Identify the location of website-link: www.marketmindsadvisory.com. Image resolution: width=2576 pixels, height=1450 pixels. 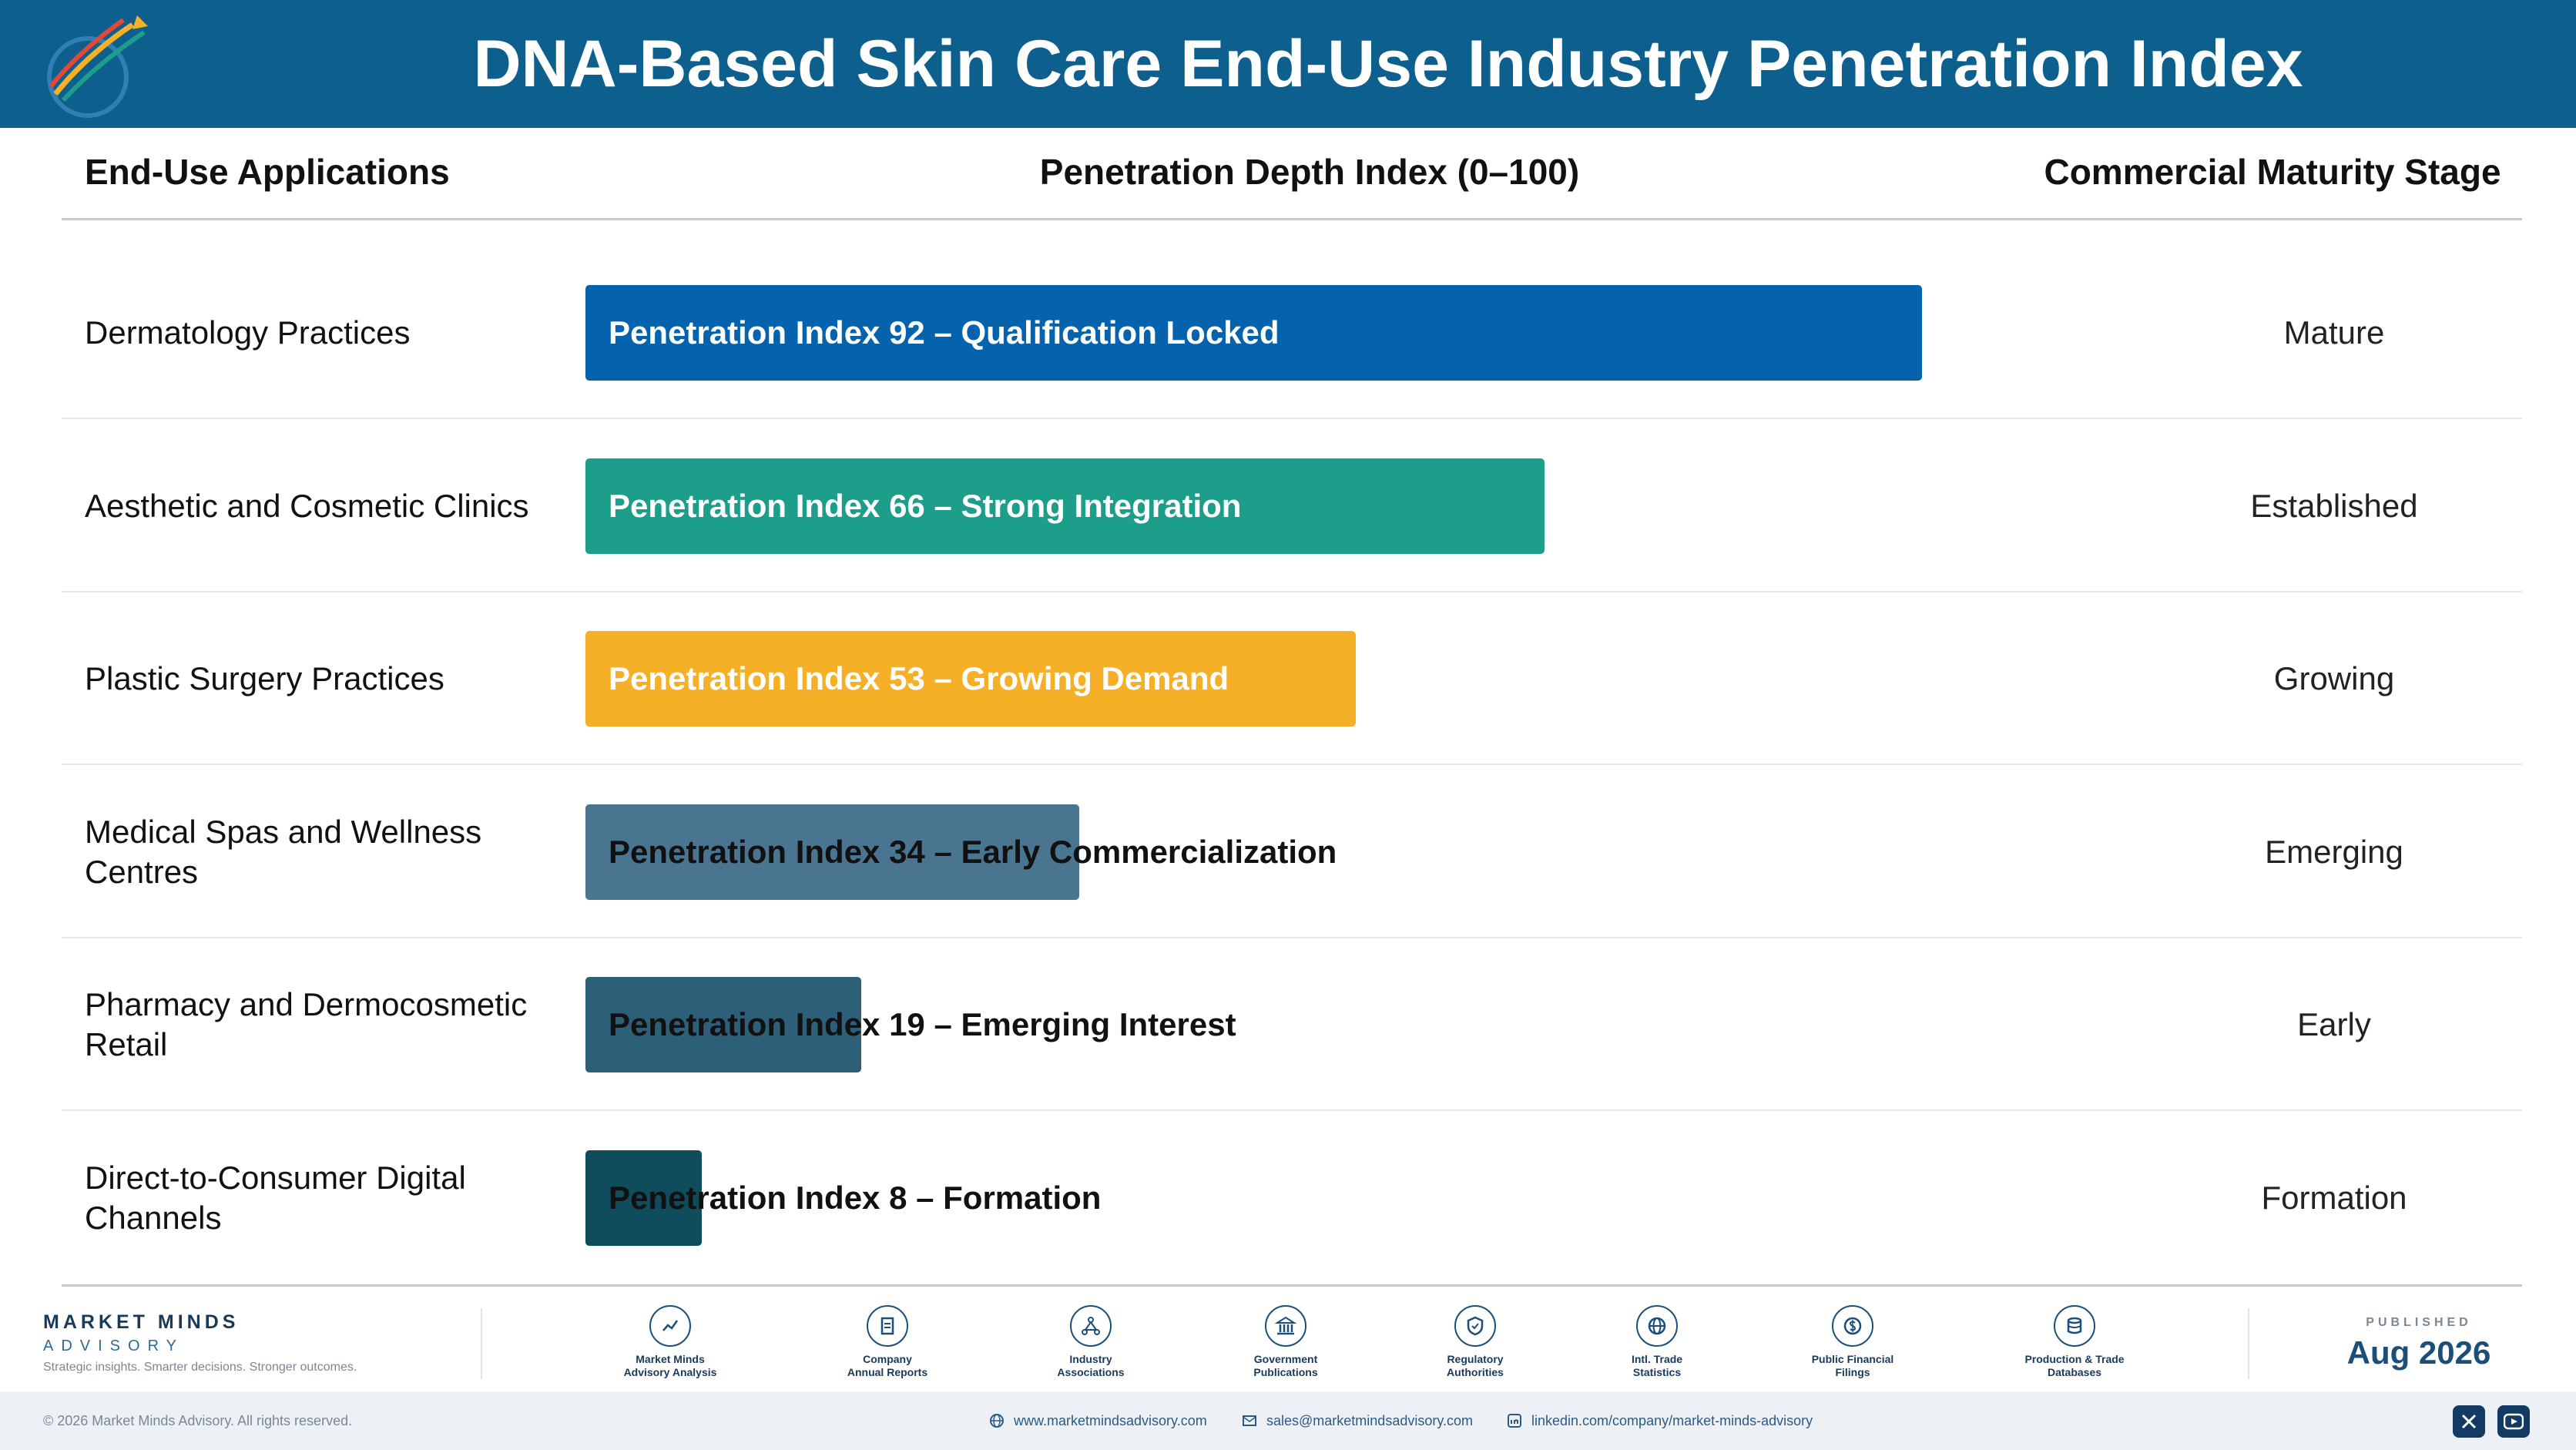
(1098, 1420).